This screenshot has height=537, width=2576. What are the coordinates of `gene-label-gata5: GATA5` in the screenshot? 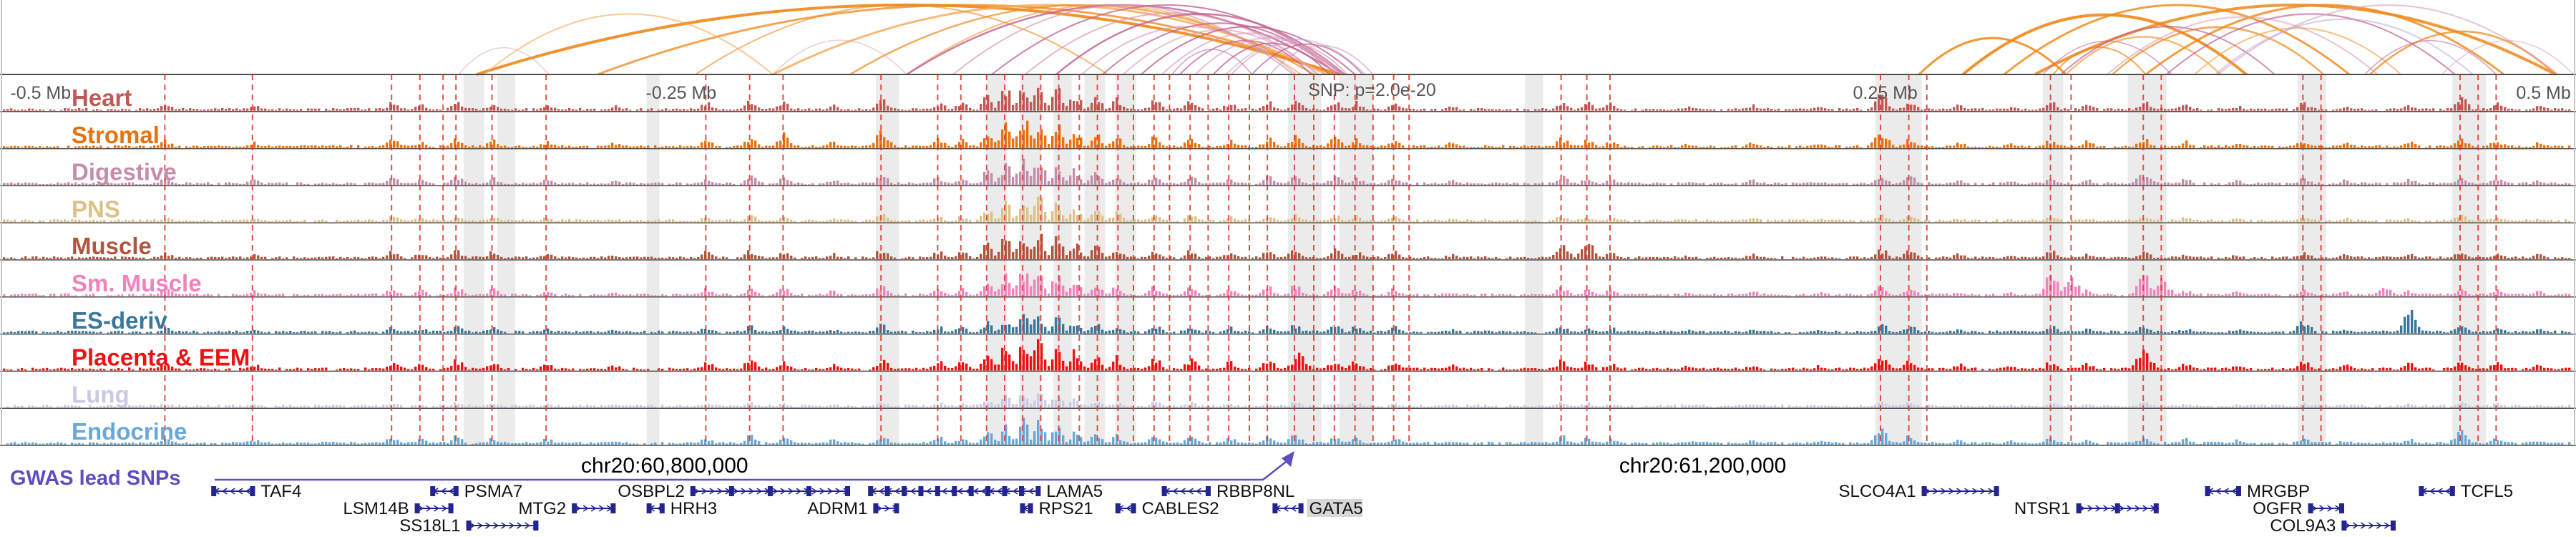 It's located at (1336, 508).